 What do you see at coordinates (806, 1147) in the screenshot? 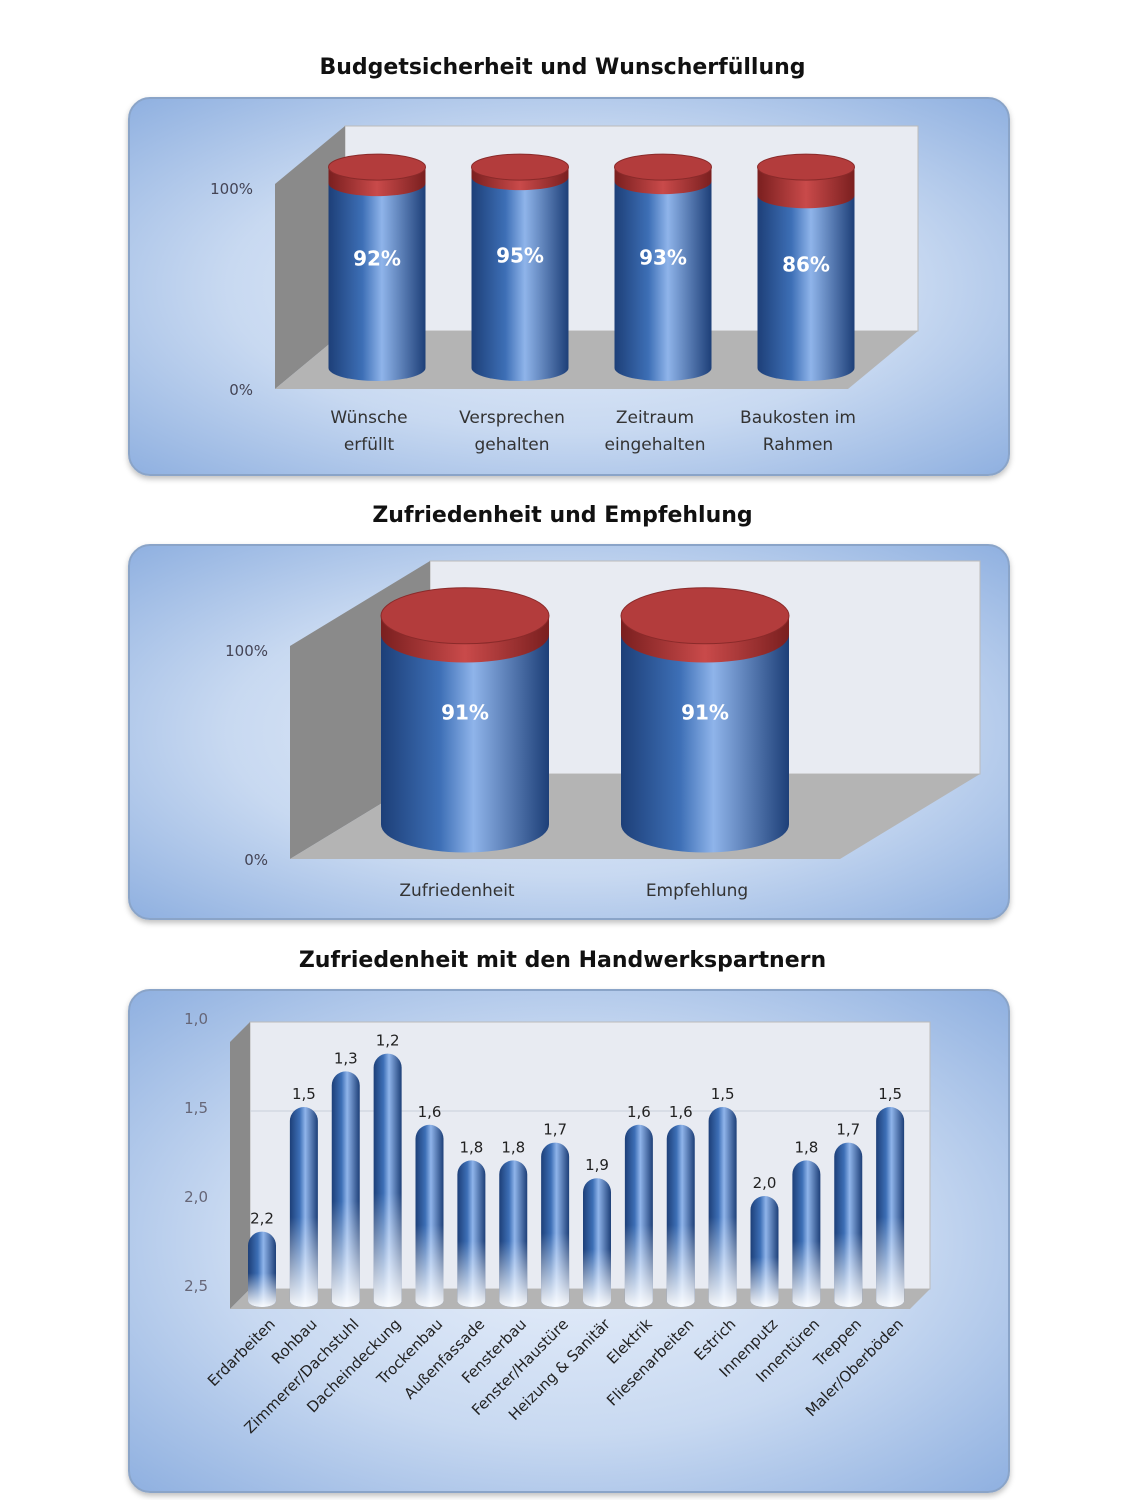
I see `chart3-data-label-13: 1,8` at bounding box center [806, 1147].